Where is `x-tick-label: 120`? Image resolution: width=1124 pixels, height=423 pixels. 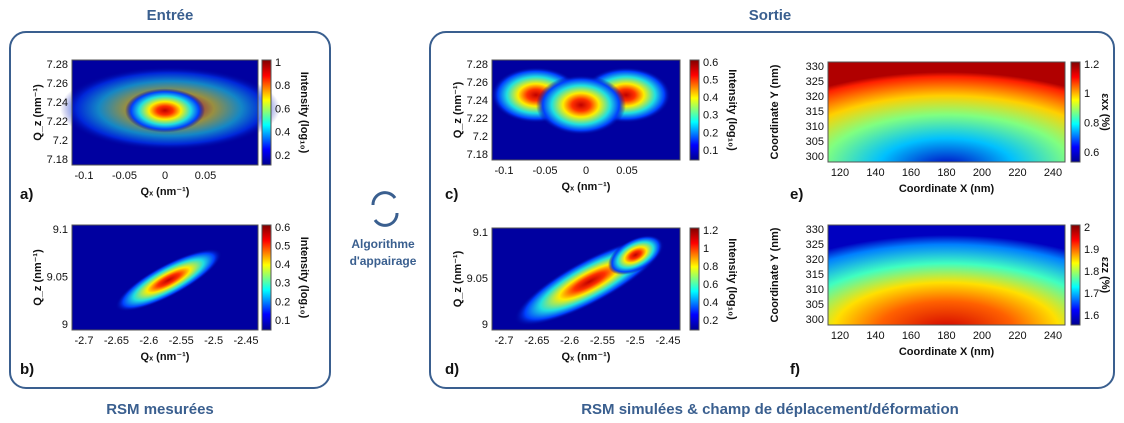 x-tick-label: 120 is located at coordinates (840, 173).